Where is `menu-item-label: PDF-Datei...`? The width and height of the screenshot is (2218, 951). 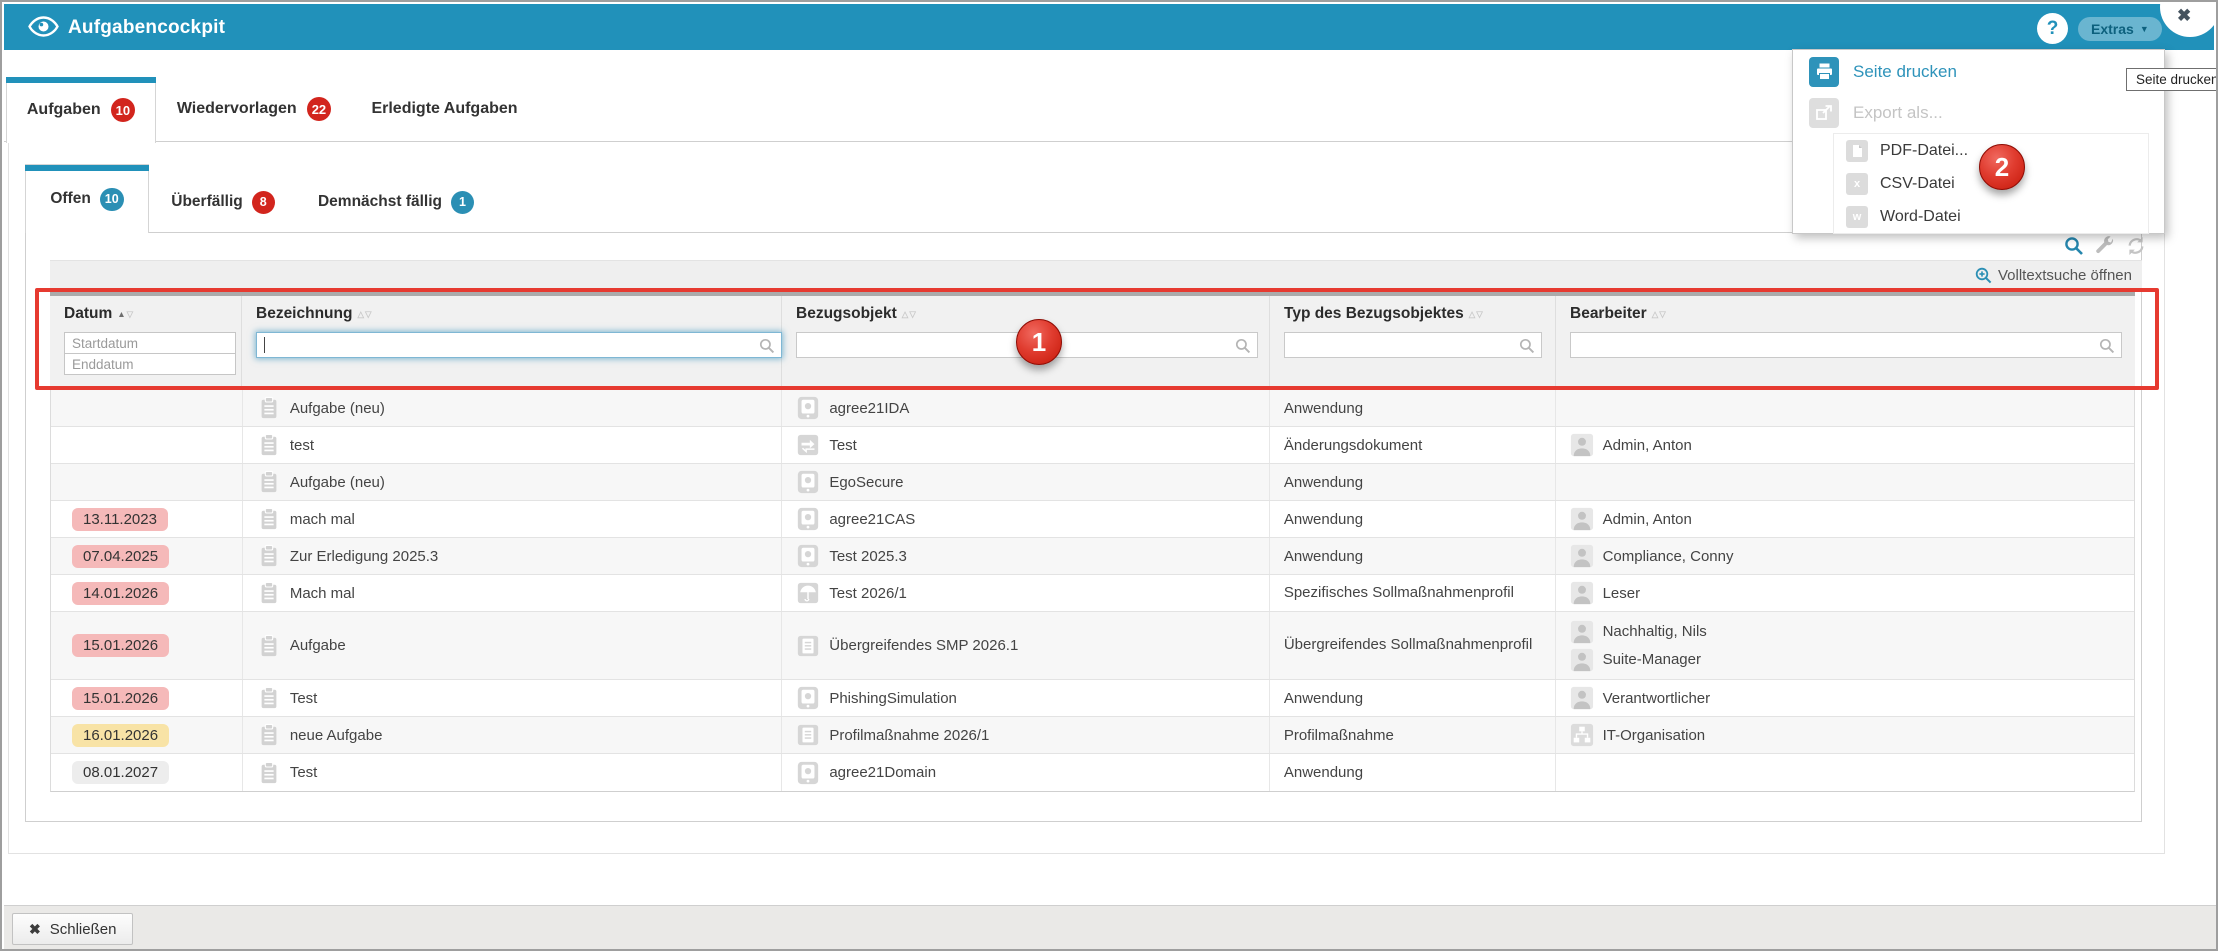
menu-item-label: PDF-Datei... is located at coordinates (1924, 150).